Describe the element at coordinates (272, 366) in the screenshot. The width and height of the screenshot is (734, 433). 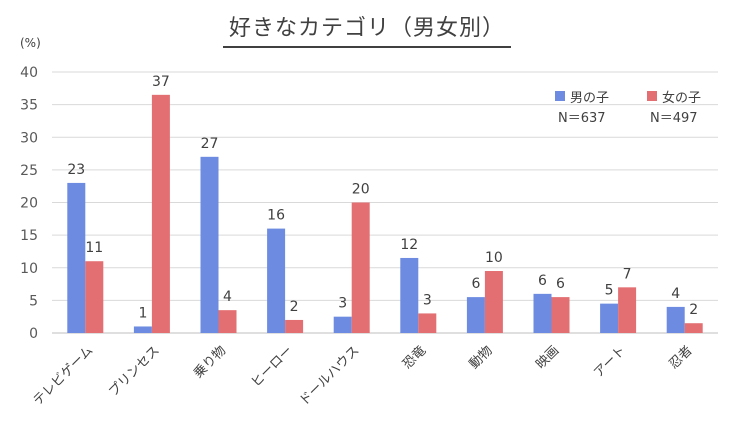
I see `x-tick-label: ヒーロー` at that location.